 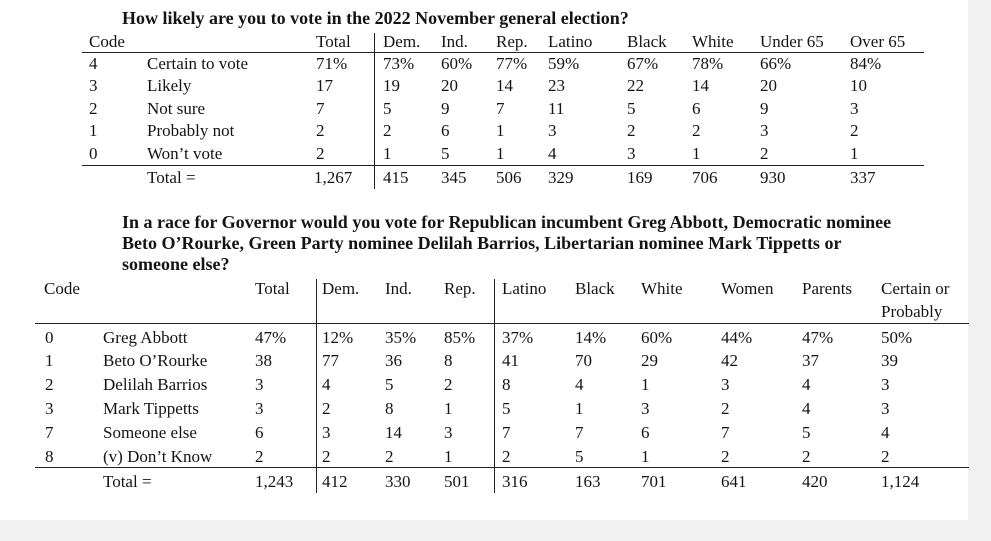 I want to click on table1-cell: 7, so click(x=320, y=108).